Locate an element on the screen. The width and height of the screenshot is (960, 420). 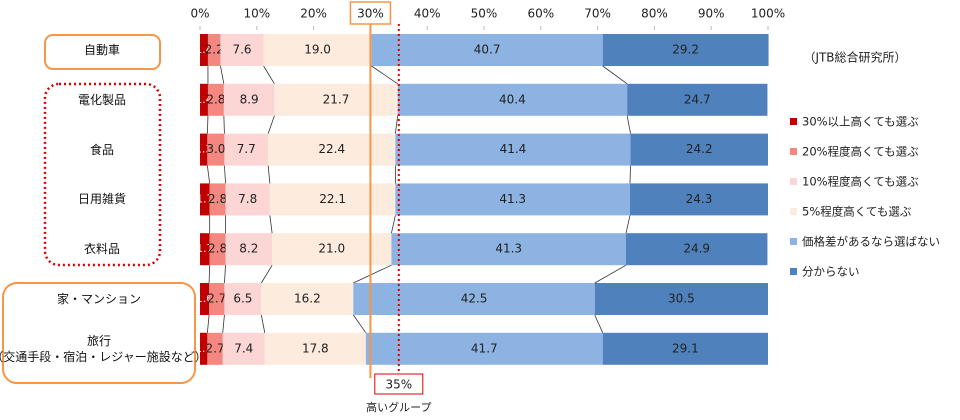
data-label: 24.9 is located at coordinates (696, 249).